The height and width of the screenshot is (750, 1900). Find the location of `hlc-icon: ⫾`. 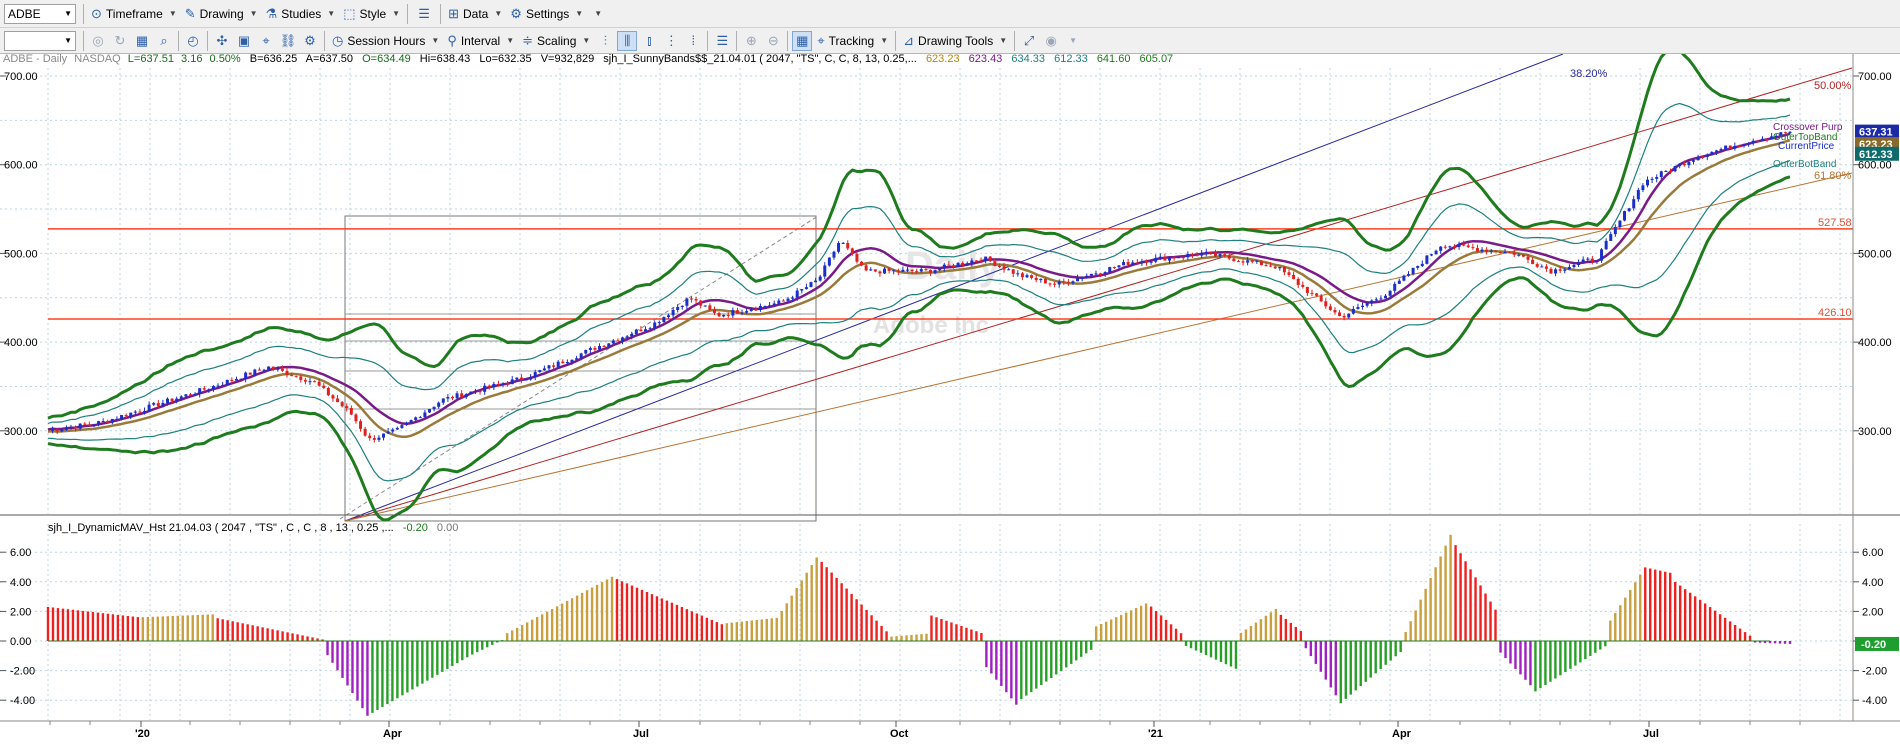

hlc-icon: ⫾ is located at coordinates (649, 40).